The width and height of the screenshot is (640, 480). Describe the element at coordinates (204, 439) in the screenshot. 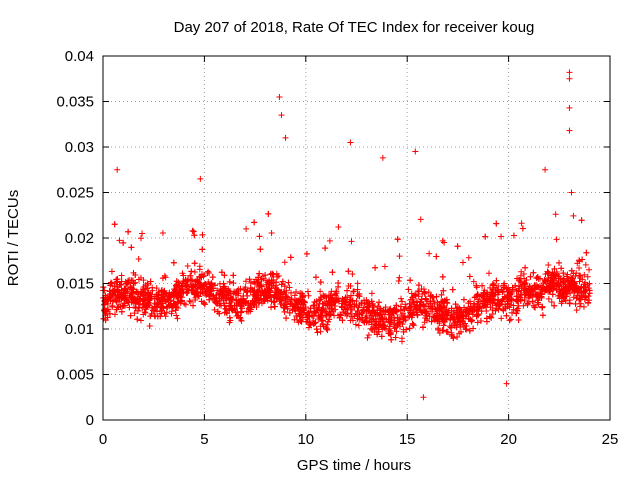

I see `x-tick-label: 5` at that location.